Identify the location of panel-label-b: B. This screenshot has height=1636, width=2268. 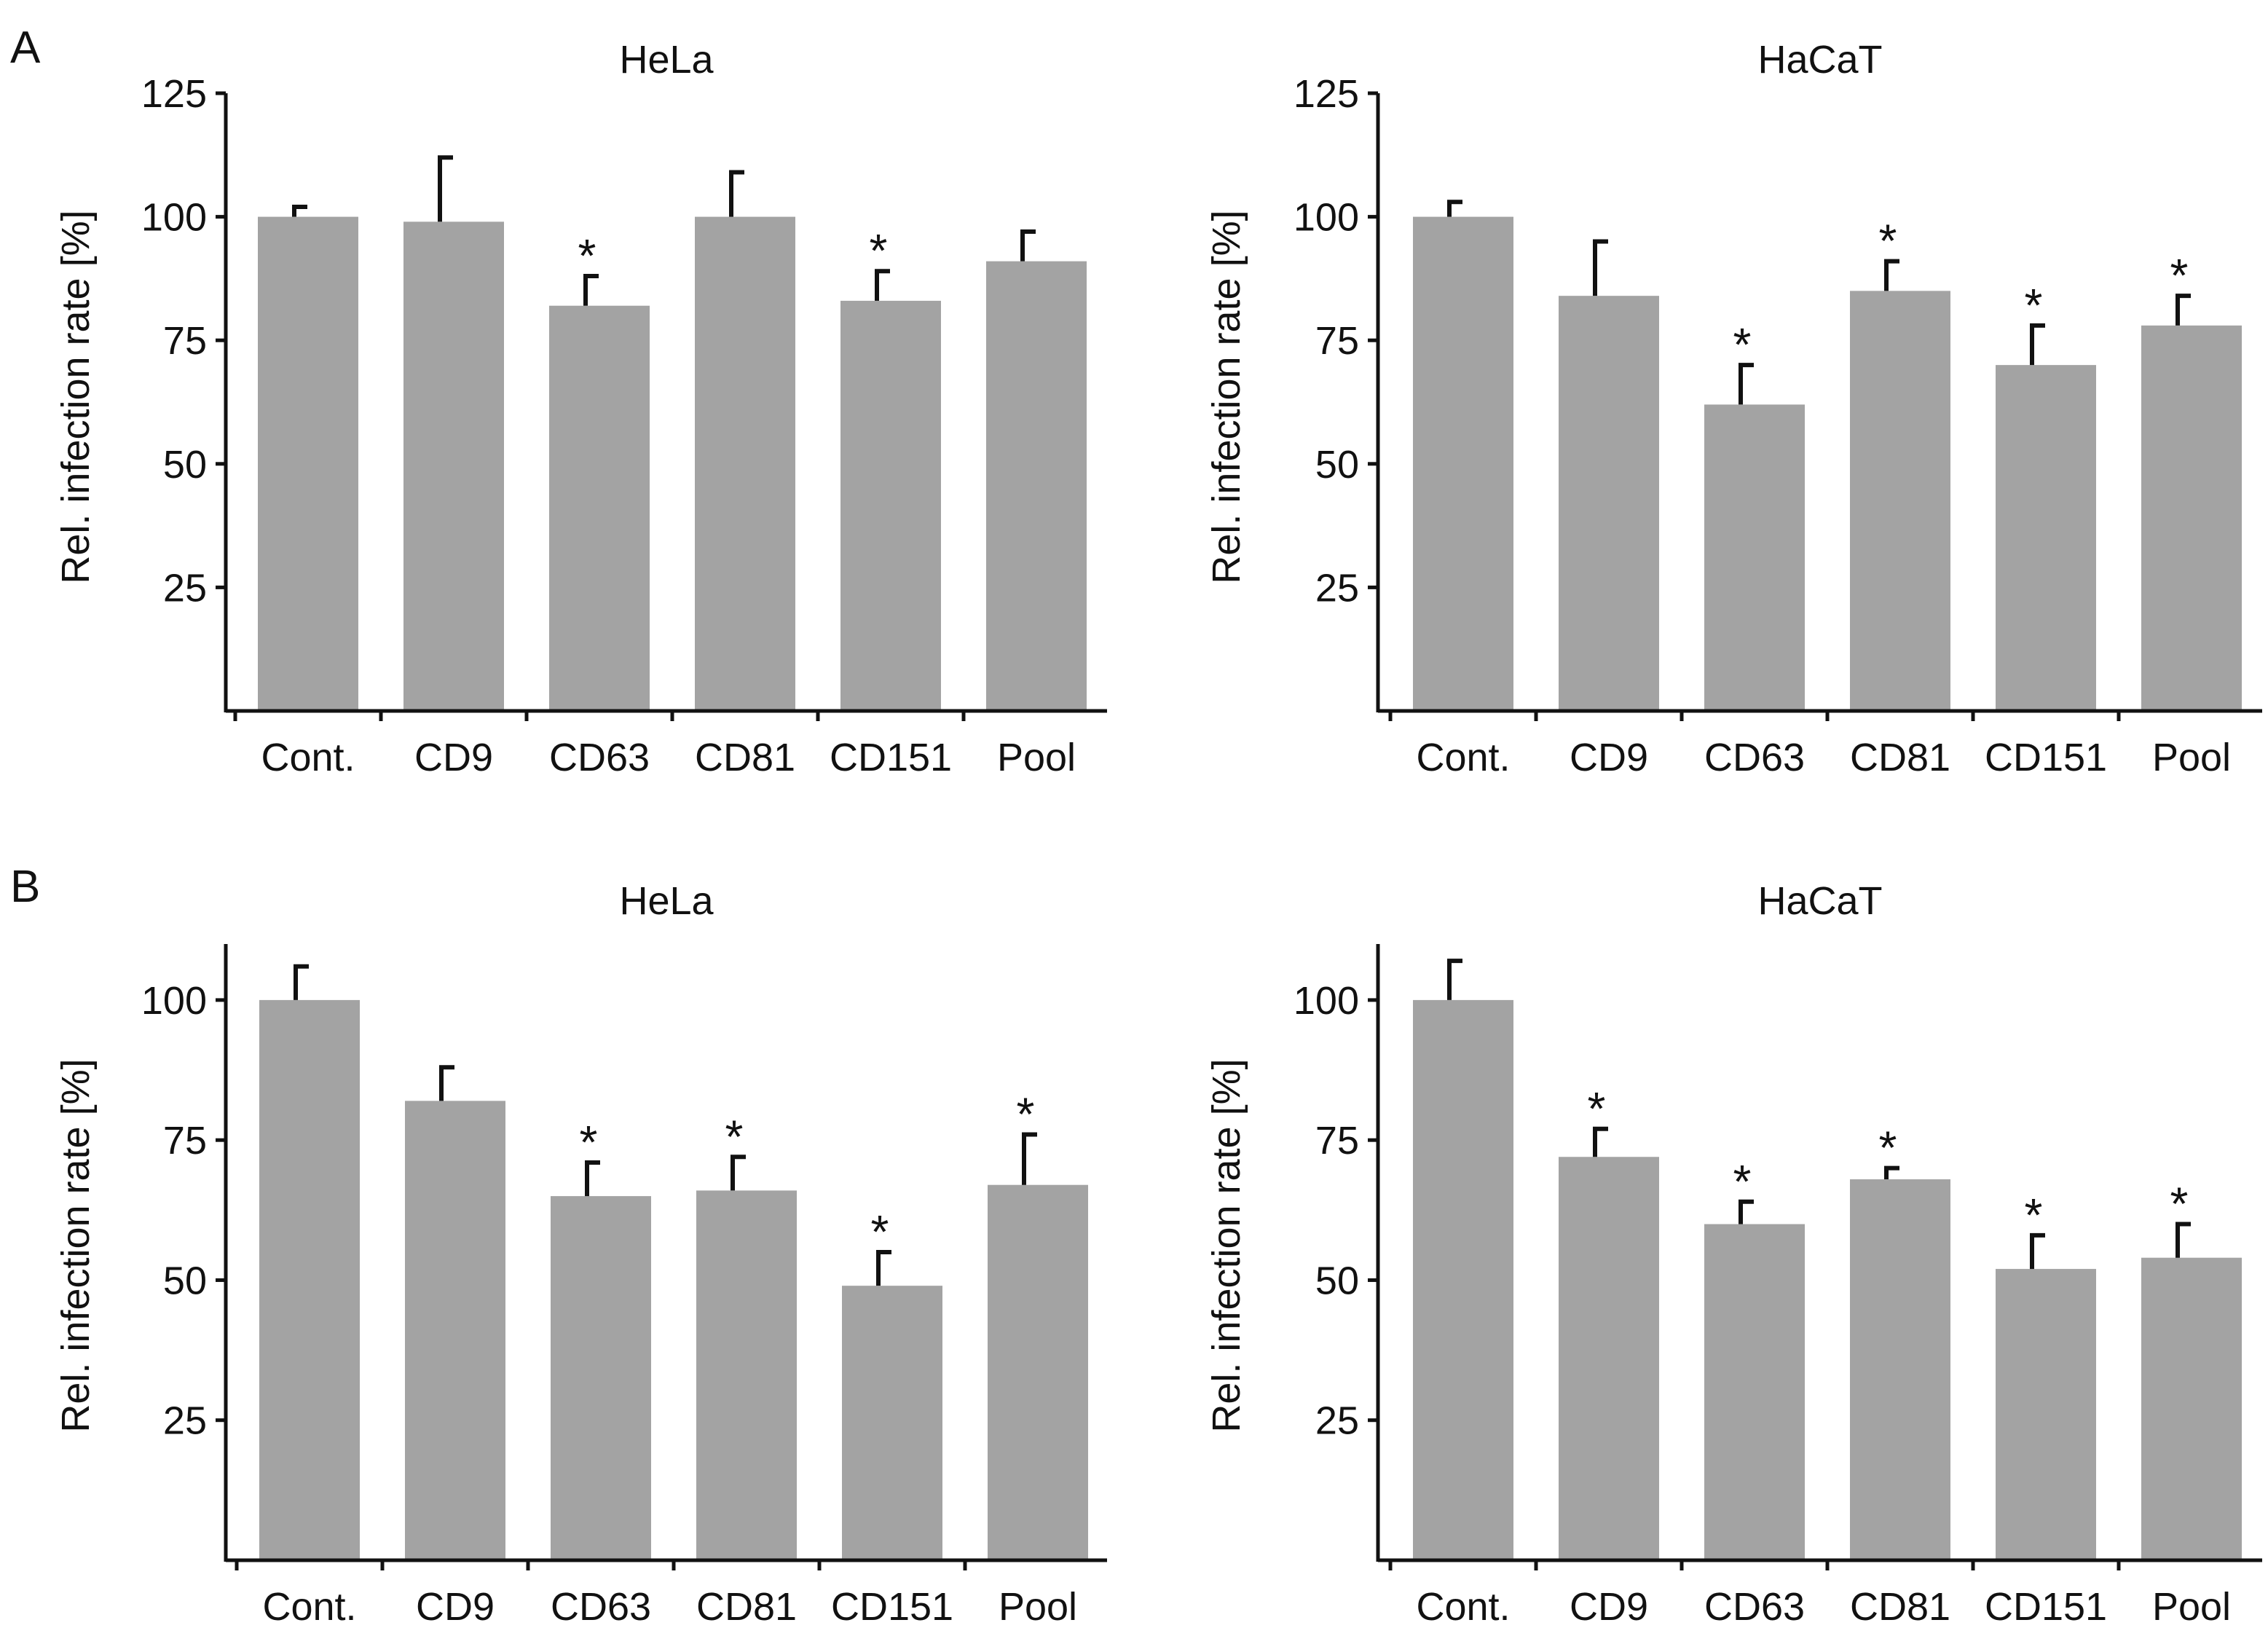
(25, 887).